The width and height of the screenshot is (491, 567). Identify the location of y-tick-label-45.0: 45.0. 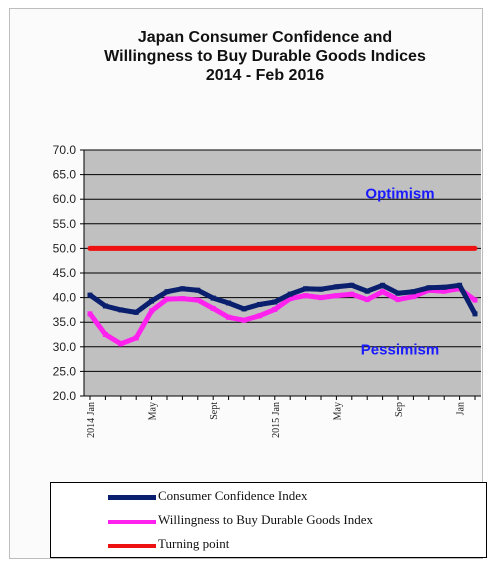
(65, 273).